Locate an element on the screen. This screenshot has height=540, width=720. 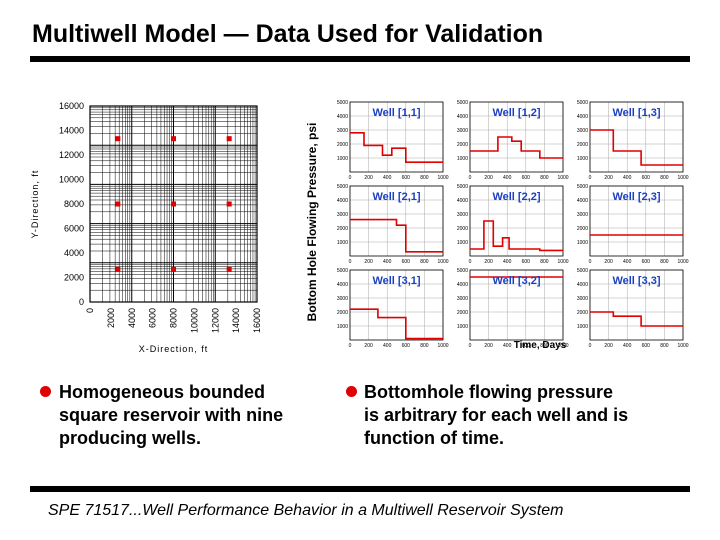
x-tick-label: 4000 is located at coordinates (132, 318).